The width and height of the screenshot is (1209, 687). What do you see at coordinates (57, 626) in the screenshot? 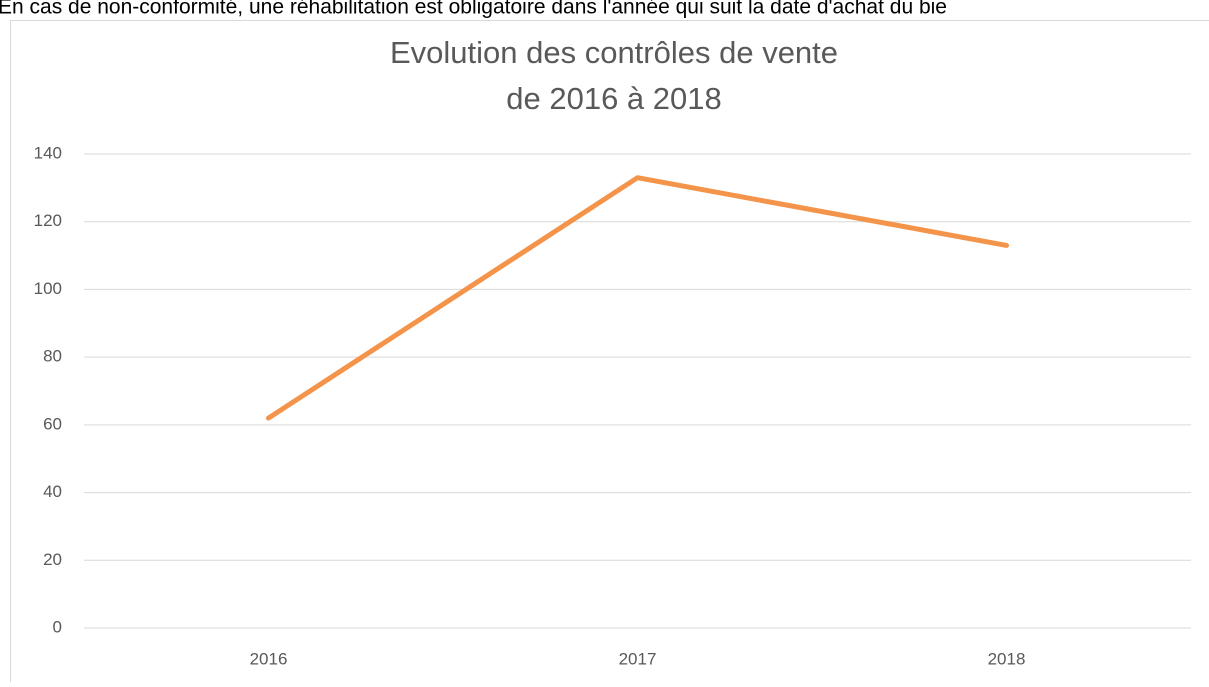
I see `y-tick-label: 0` at bounding box center [57, 626].